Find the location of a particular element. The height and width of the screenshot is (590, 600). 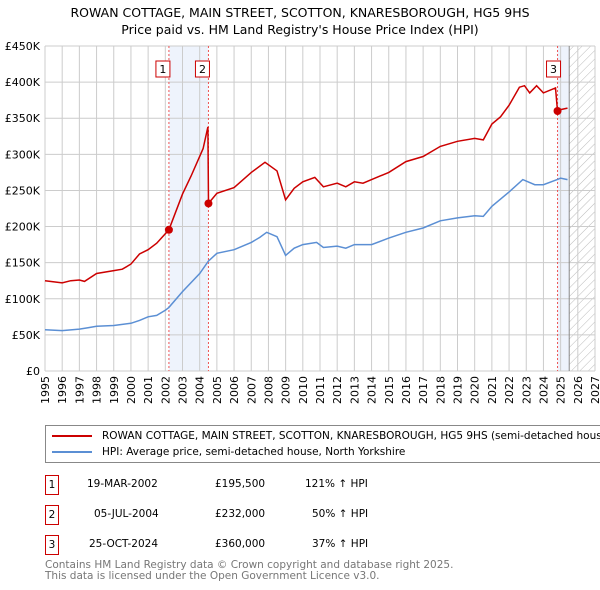

x-tick-label: 2011 is located at coordinates (320, 390).